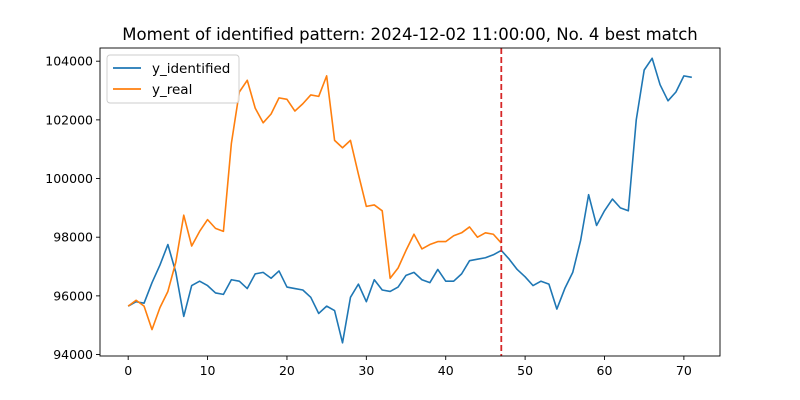  I want to click on legend-label-y-identified: y_identified, so click(191, 69).